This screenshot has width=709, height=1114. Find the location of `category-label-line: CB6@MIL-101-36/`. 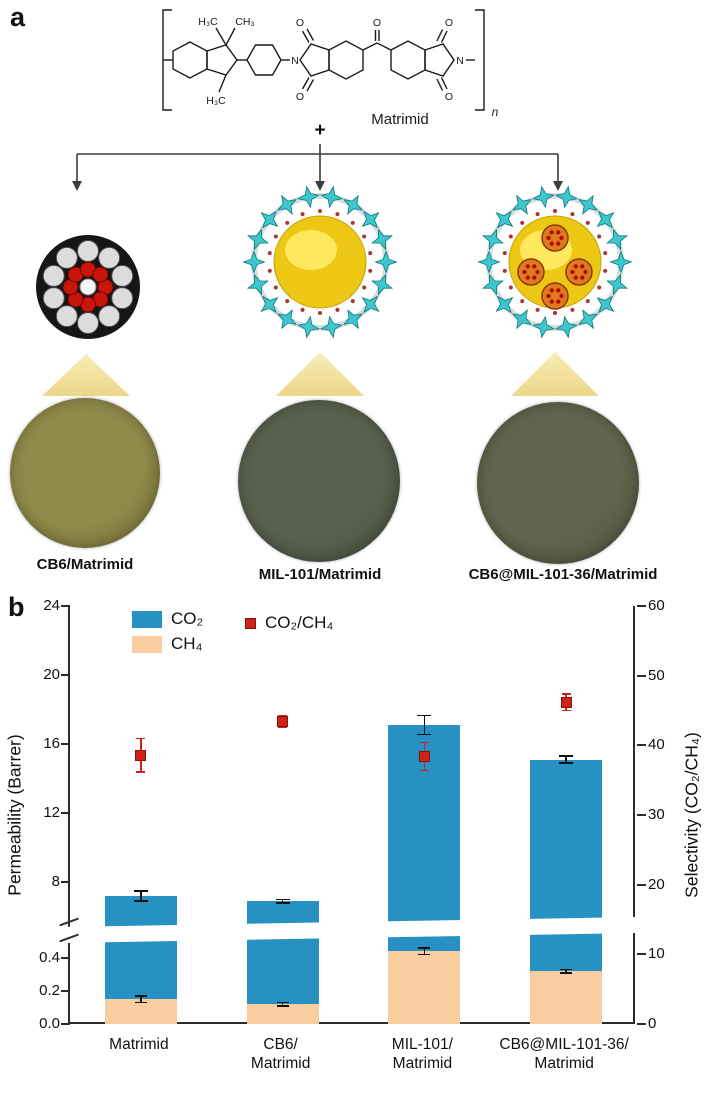

category-label-line: CB6@MIL-101-36/ is located at coordinates (564, 1044).